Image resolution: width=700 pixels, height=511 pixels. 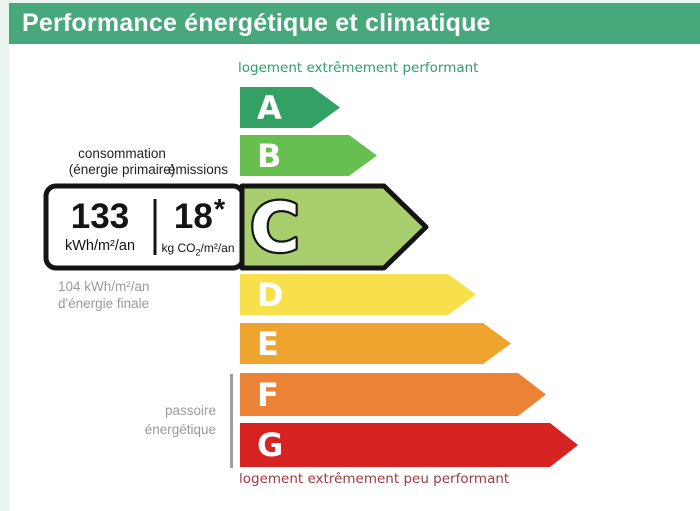 What do you see at coordinates (374, 479) in the screenshot?
I see `bottom-performance-label: logement extrêmement peu performant` at bounding box center [374, 479].